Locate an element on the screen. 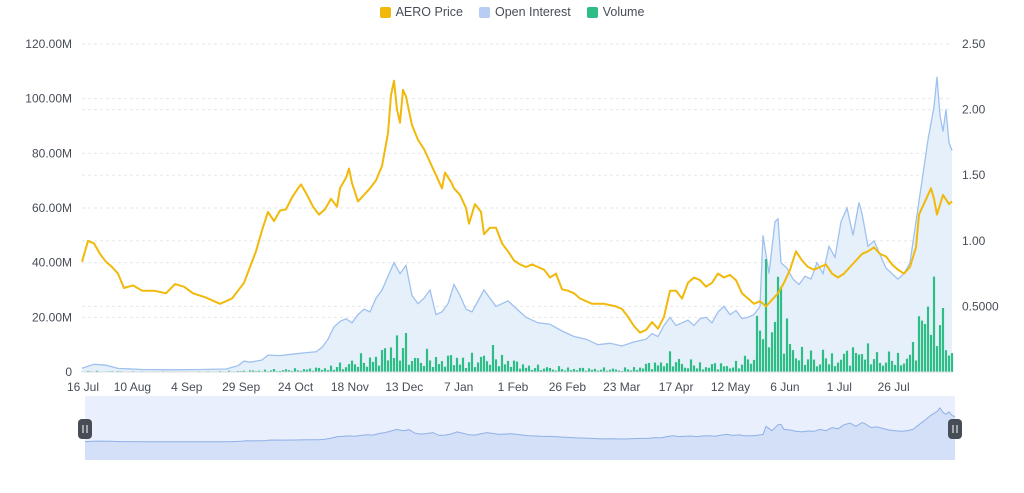 The height and width of the screenshot is (493, 1024). left-tick-label: 20.00M is located at coordinates (52, 317).